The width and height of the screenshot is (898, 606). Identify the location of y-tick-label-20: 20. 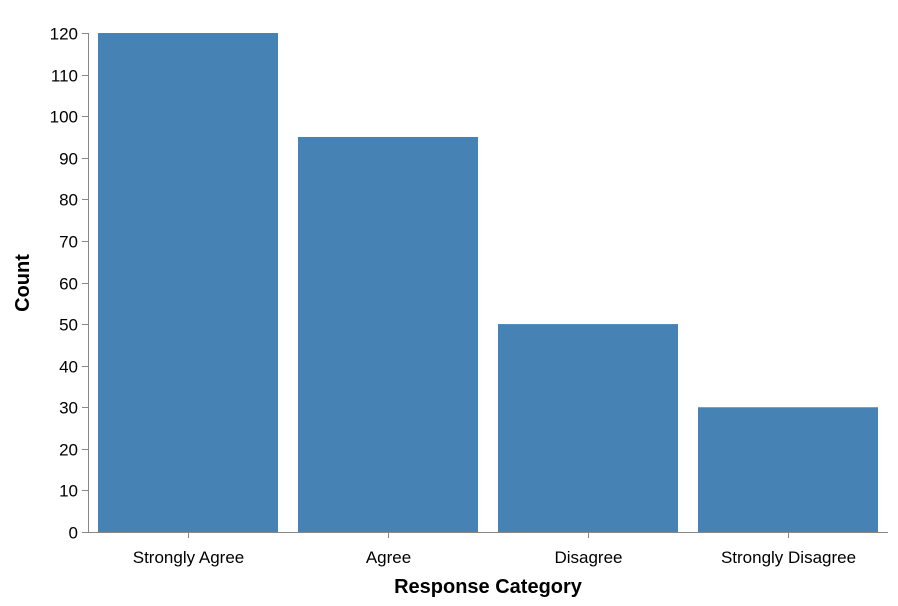
(68, 450).